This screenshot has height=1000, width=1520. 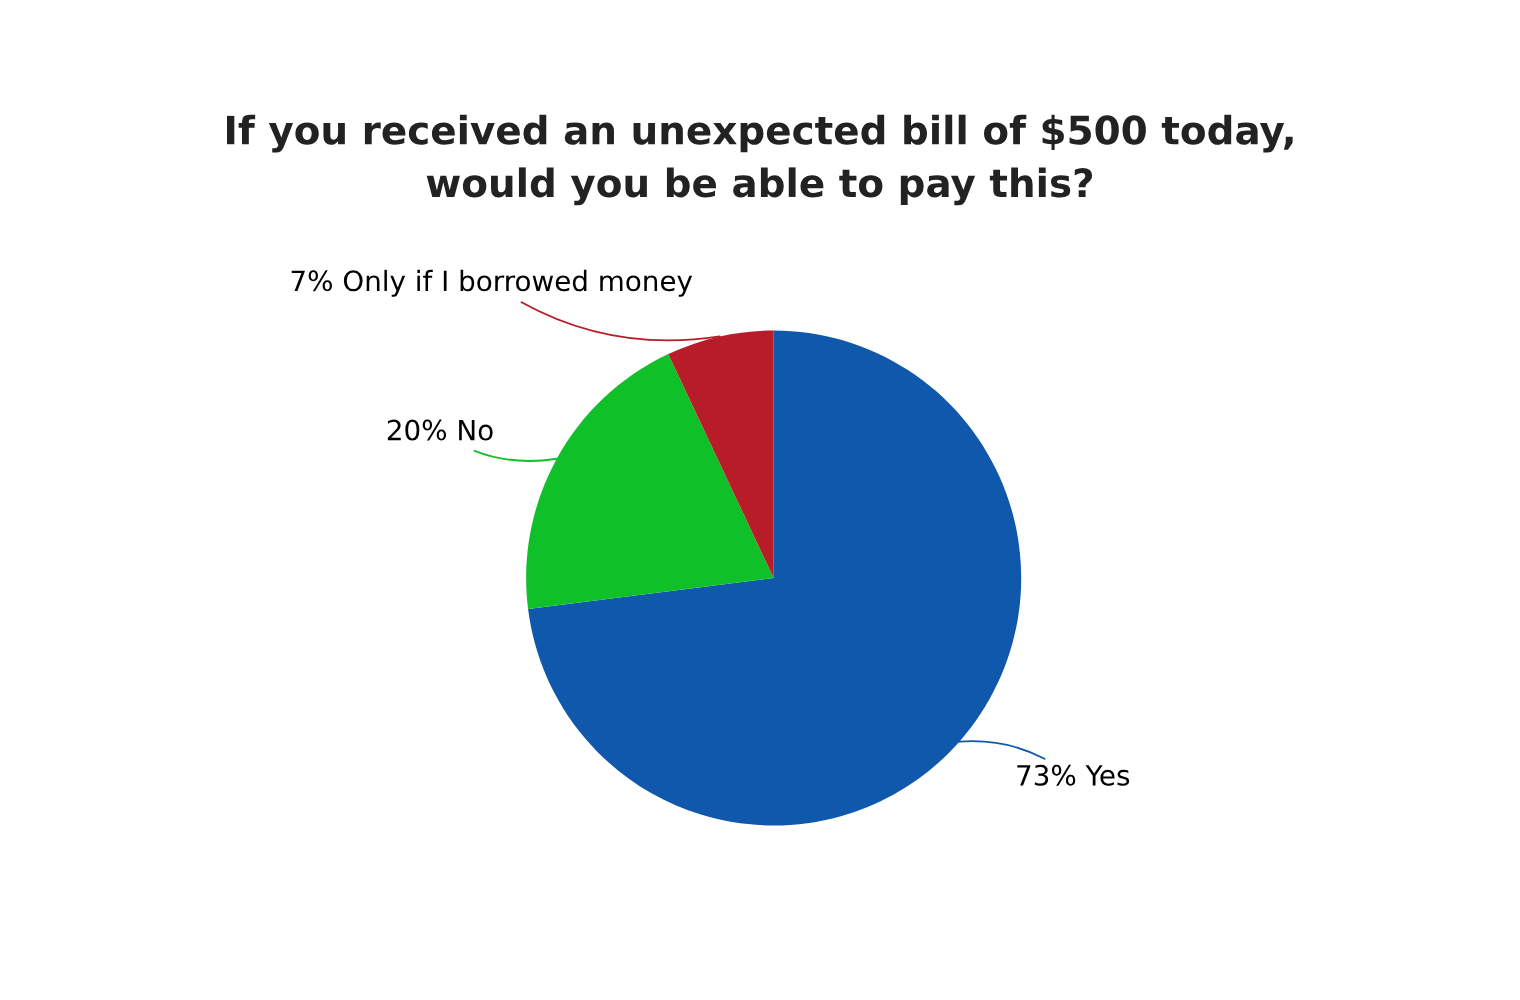 What do you see at coordinates (440, 430) in the screenshot?
I see `slice-label: 20% No` at bounding box center [440, 430].